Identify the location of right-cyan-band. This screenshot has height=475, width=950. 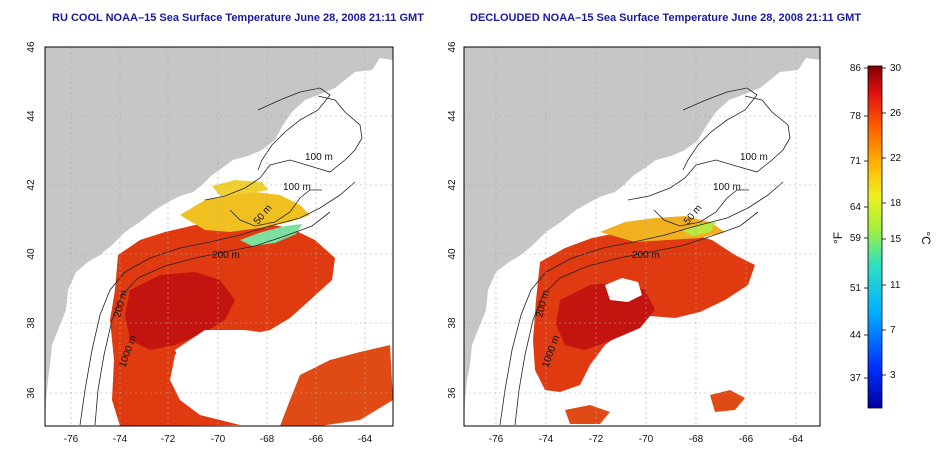
(699, 229).